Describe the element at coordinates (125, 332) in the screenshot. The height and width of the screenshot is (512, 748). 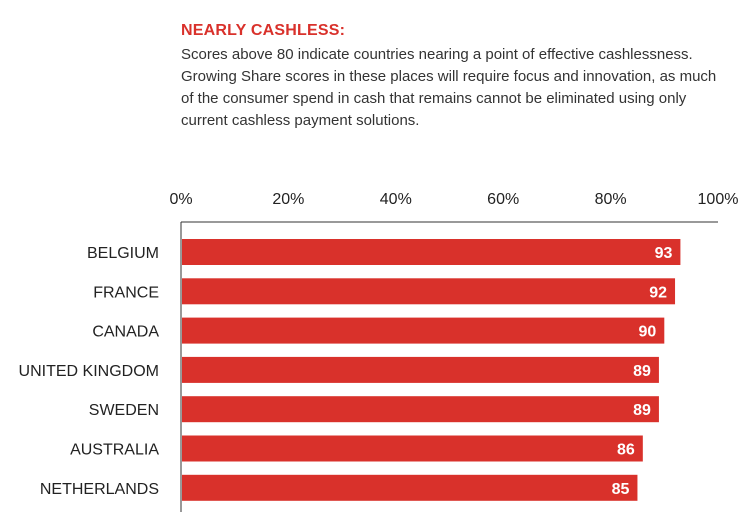
I see `category-label: CANADA` at that location.